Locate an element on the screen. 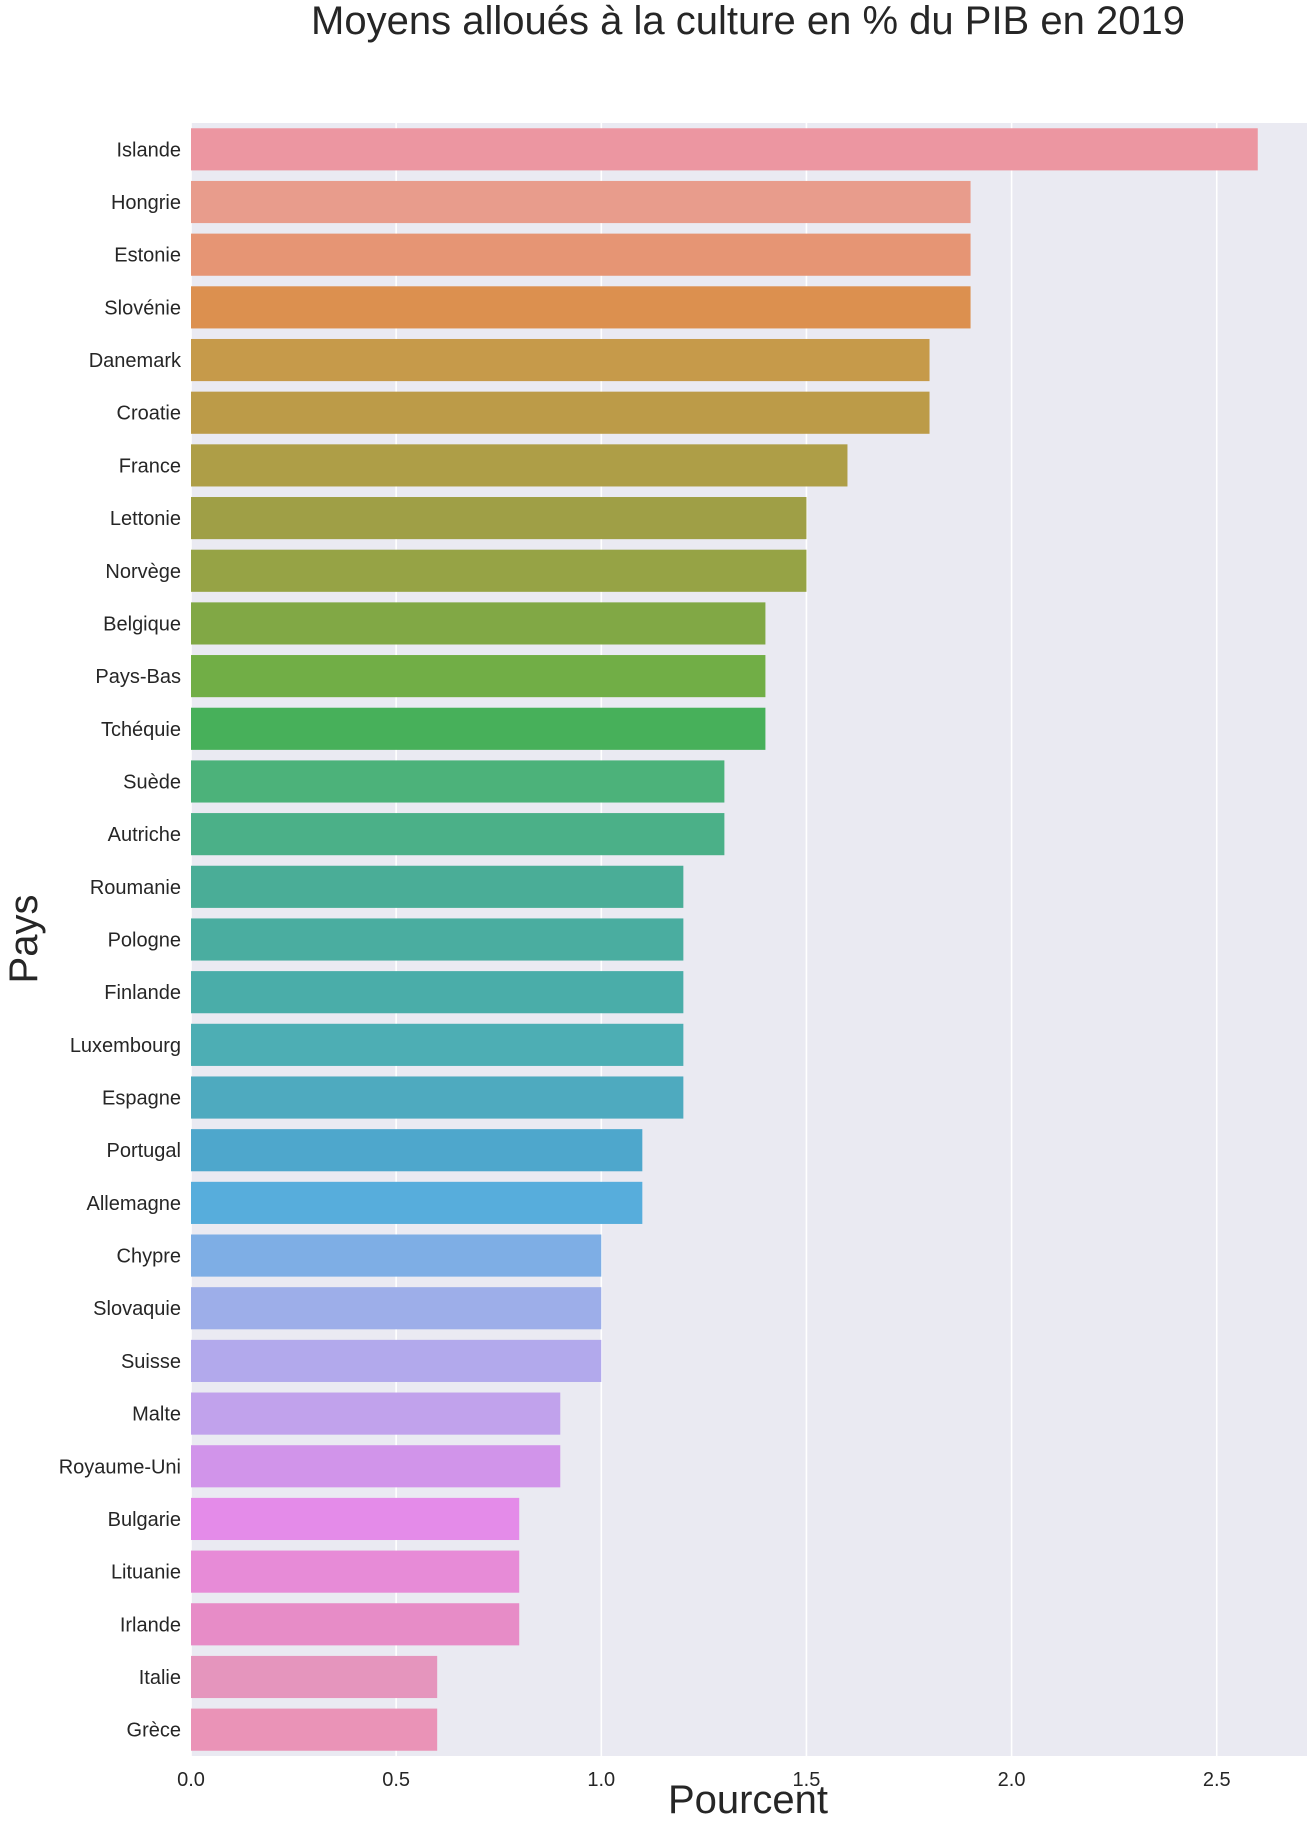 Image resolution: width=1314 pixels, height=1830 pixels. category-label: Tchéquie is located at coordinates (141, 730).